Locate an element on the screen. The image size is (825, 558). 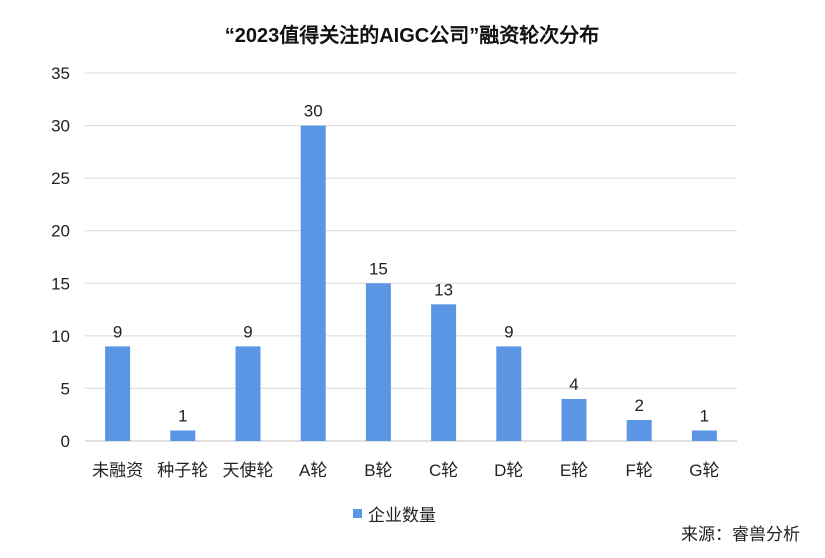
legend-swatch is located at coordinates (357, 513).